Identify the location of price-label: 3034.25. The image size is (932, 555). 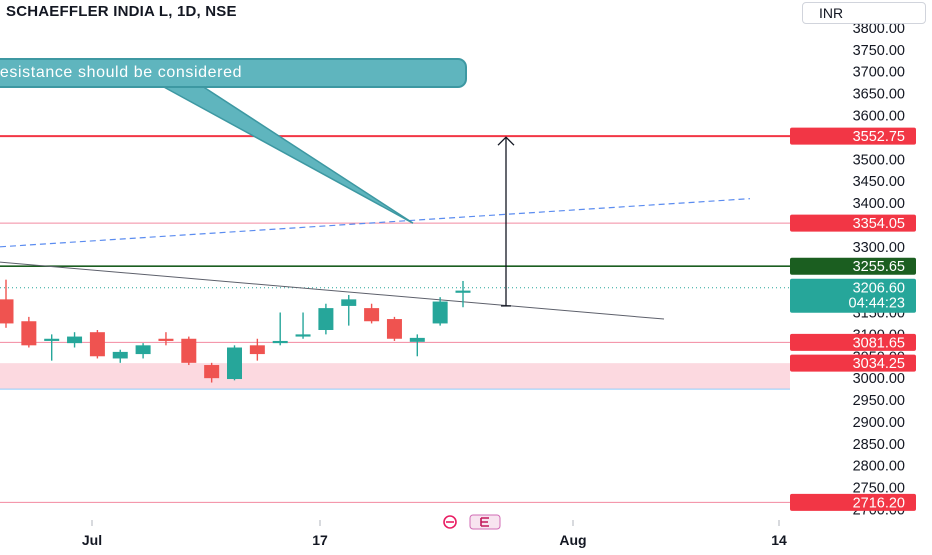
(853, 363).